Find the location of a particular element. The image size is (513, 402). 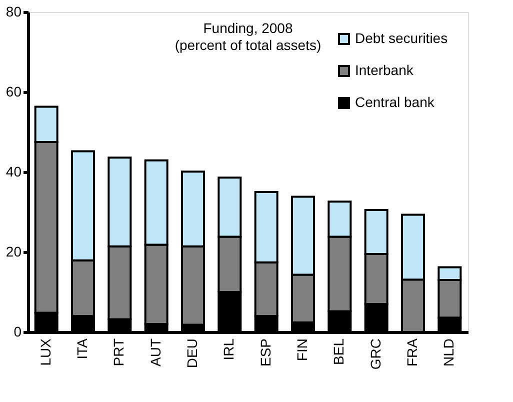

x-tick-label: DEU is located at coordinates (192, 353).